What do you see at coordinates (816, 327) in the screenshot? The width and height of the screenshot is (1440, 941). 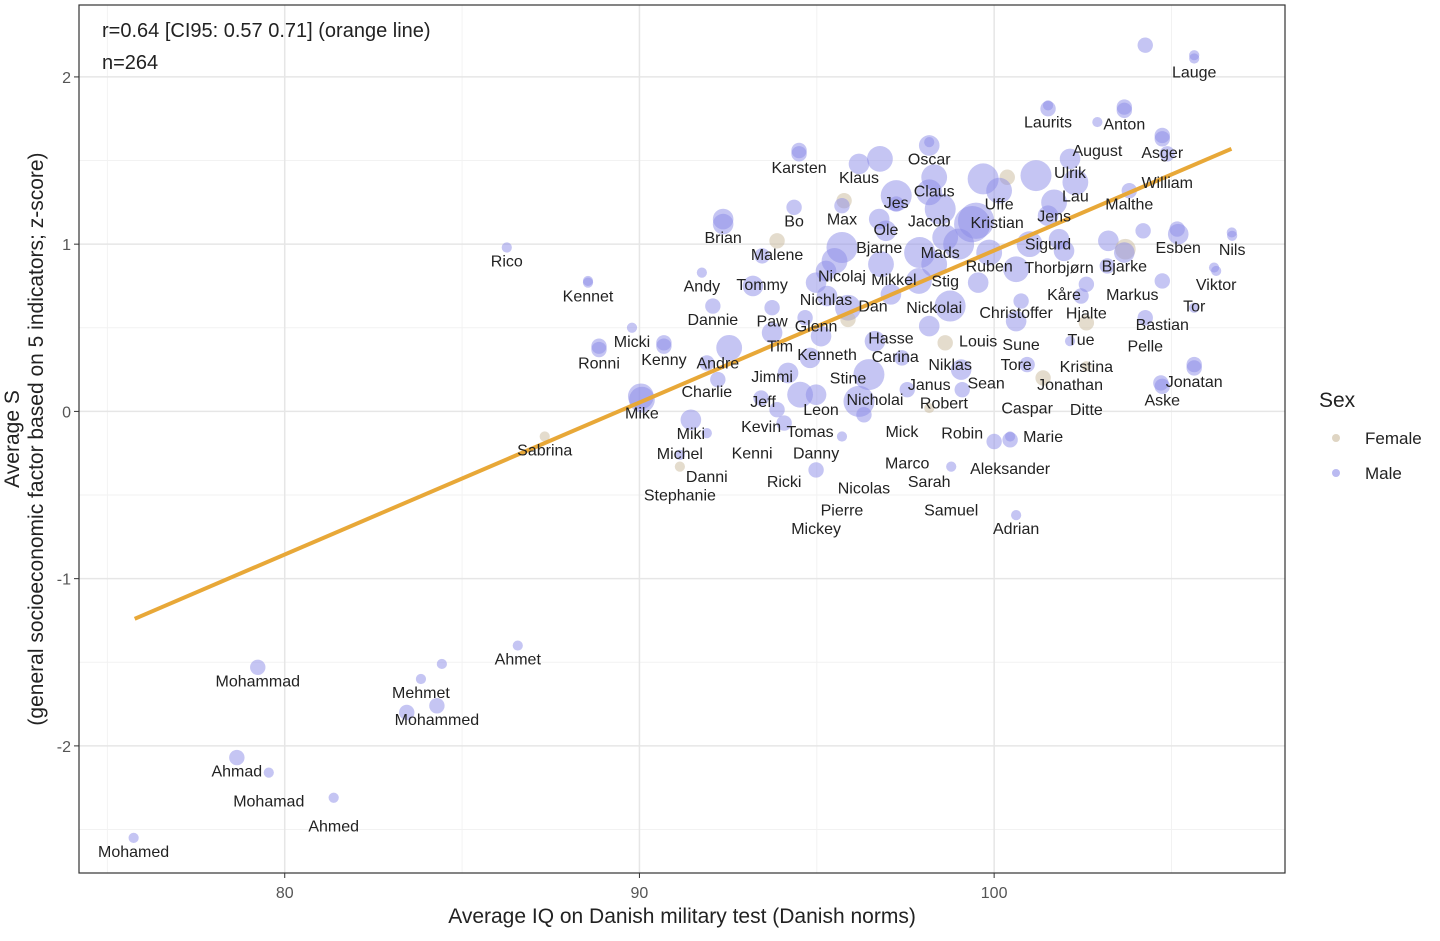 I see `point-label: Glenn` at bounding box center [816, 327].